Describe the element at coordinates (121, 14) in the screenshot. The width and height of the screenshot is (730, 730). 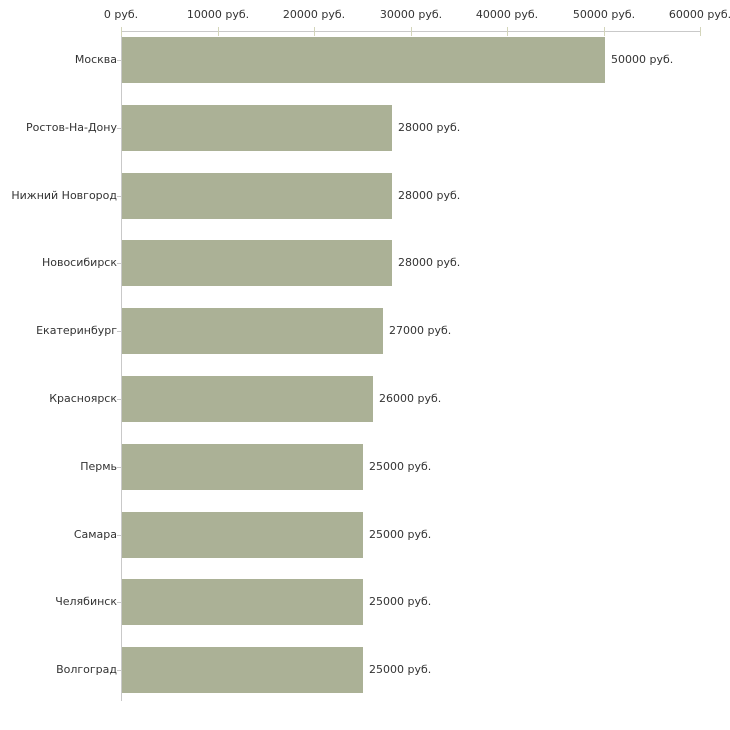
I see `x-axis-tick-label: 0 руб.` at that location.